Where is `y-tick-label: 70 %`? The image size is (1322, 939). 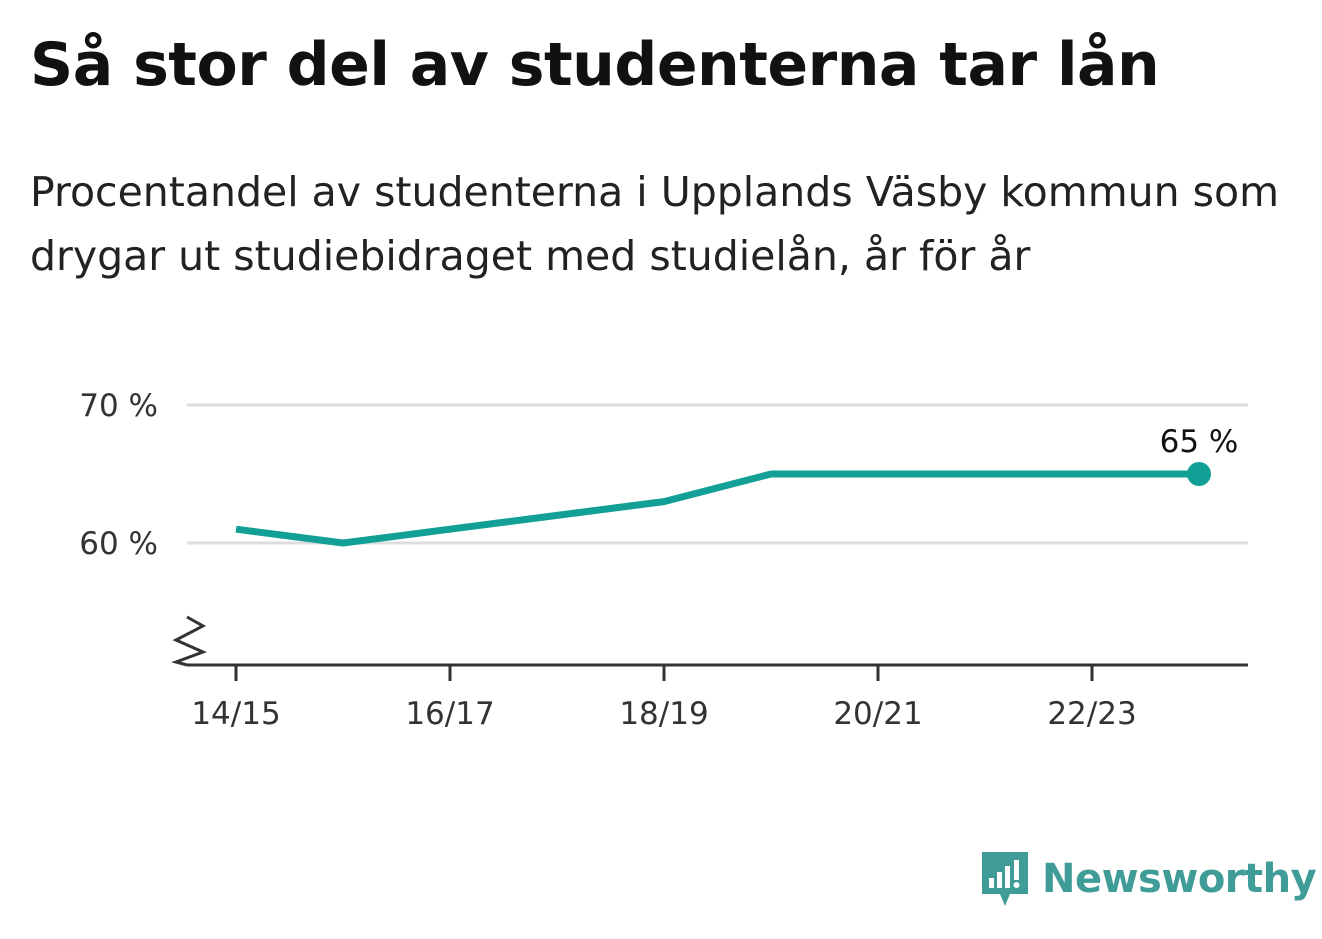
y-tick-label: 70 % is located at coordinates (118, 406).